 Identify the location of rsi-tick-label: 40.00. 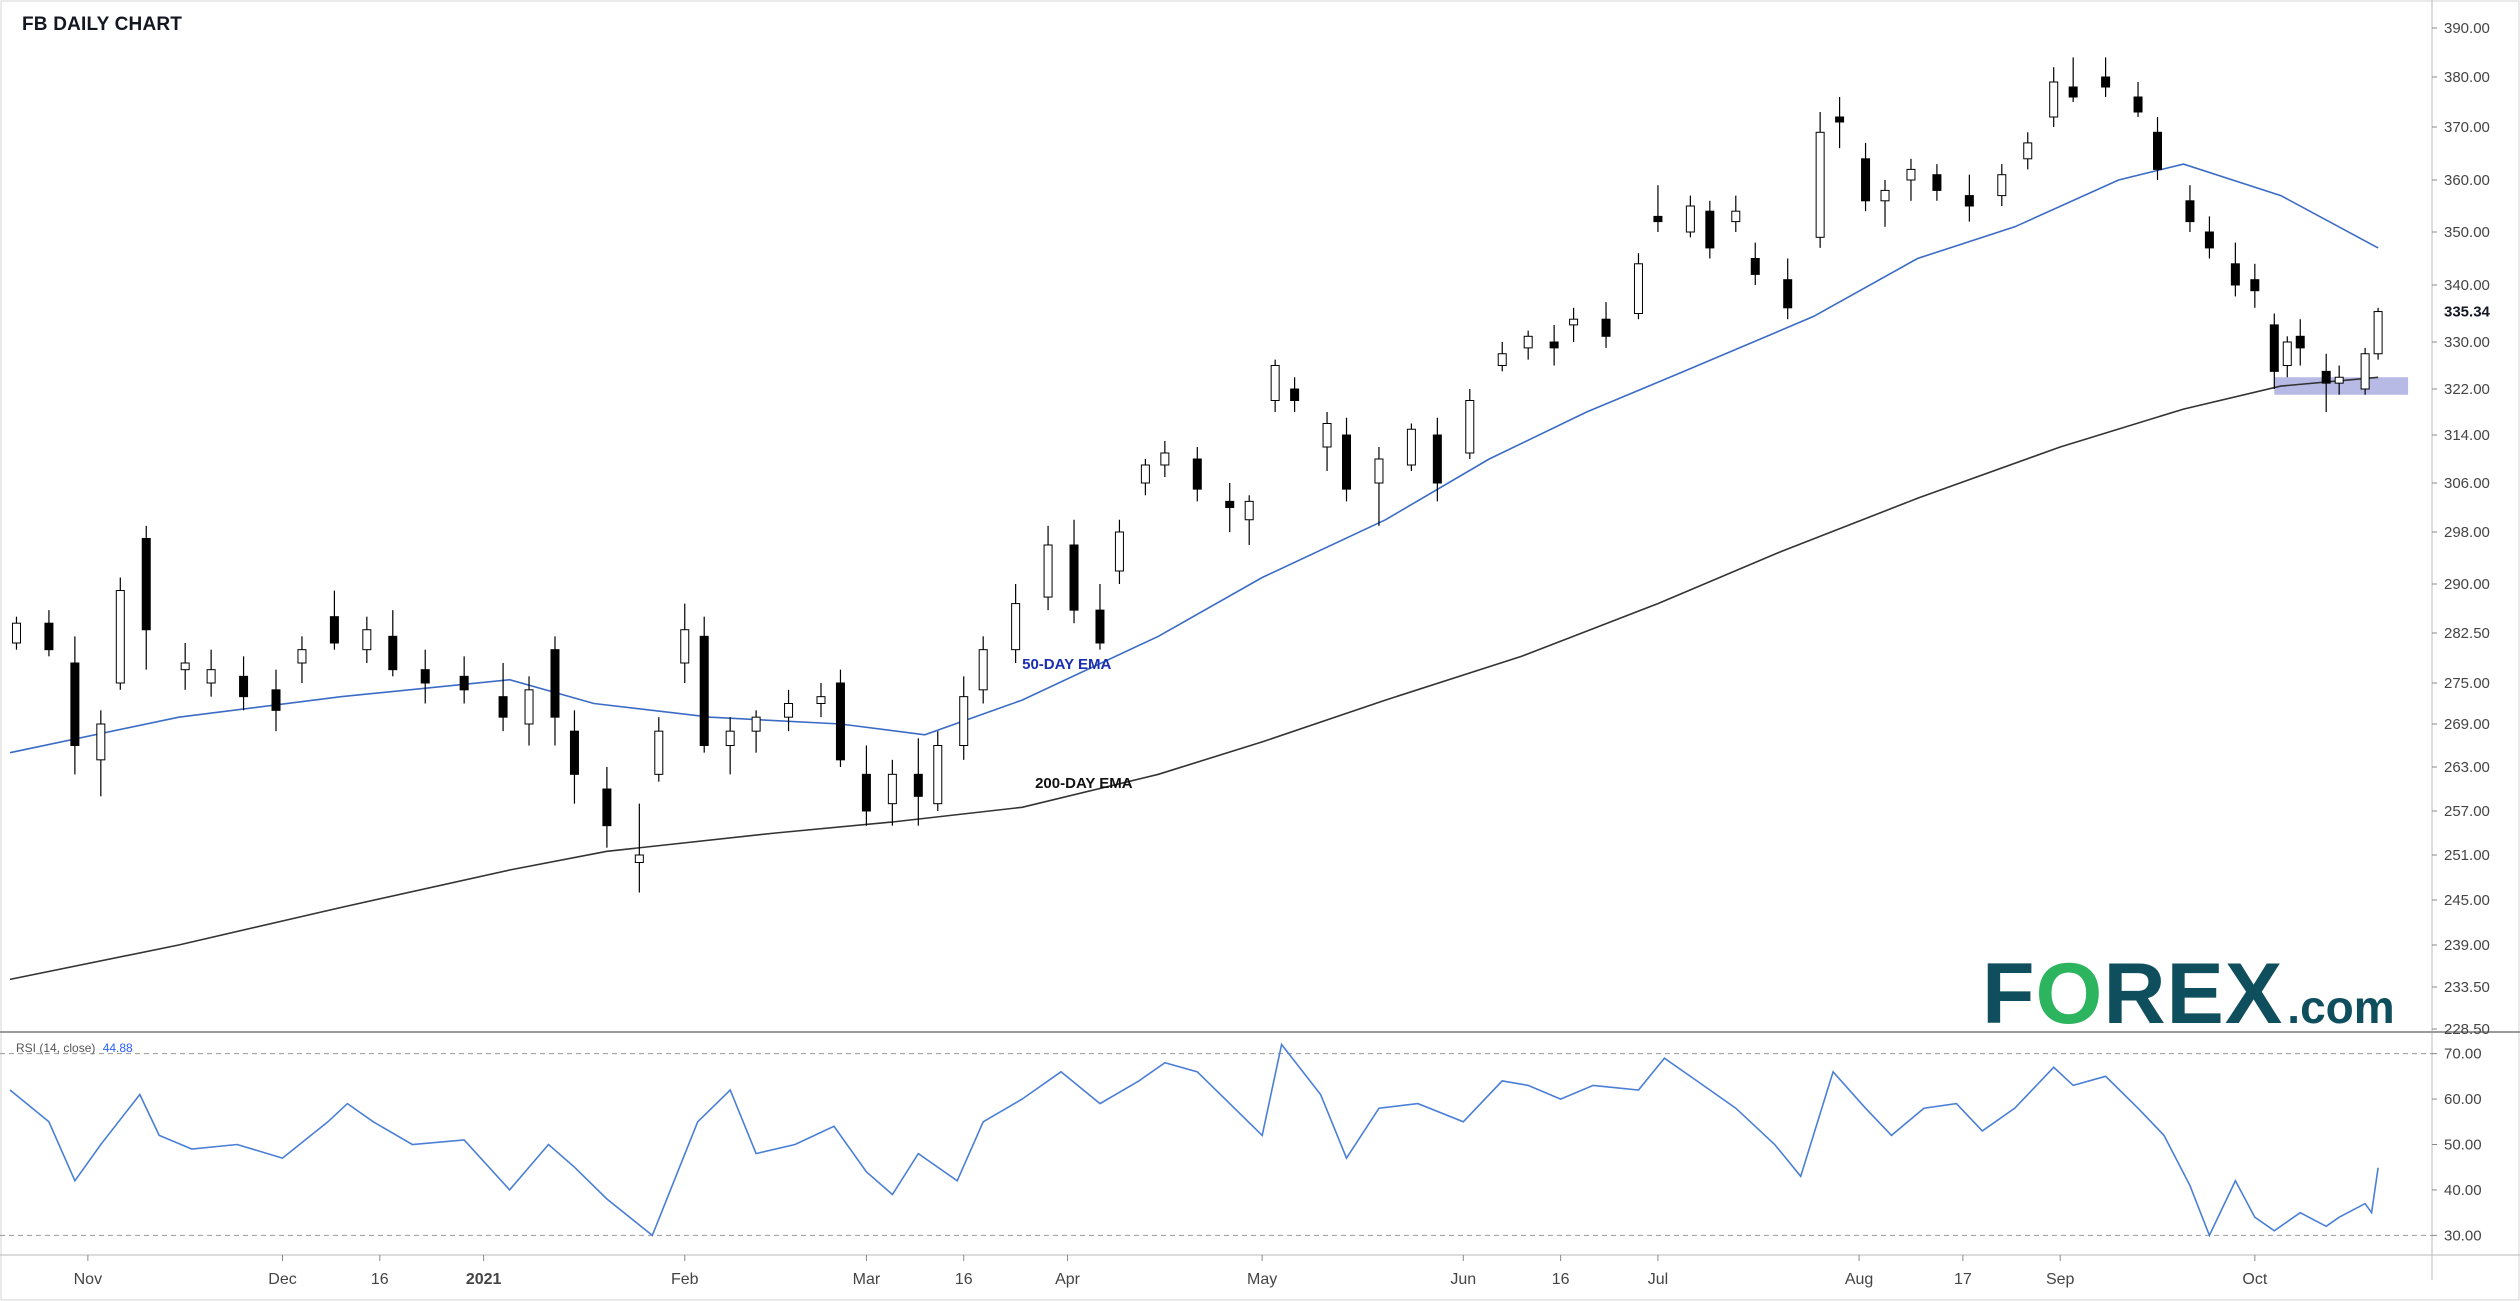
(2463, 1190).